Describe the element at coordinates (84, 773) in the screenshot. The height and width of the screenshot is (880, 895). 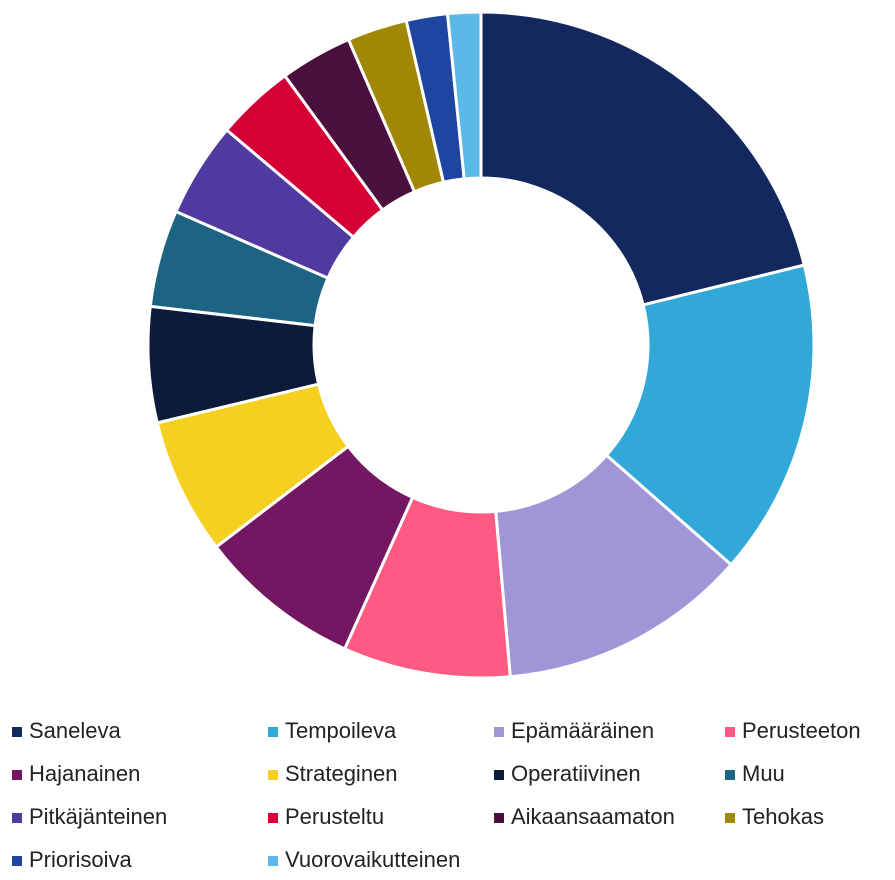
I see `legend-label: Hajanainen` at that location.